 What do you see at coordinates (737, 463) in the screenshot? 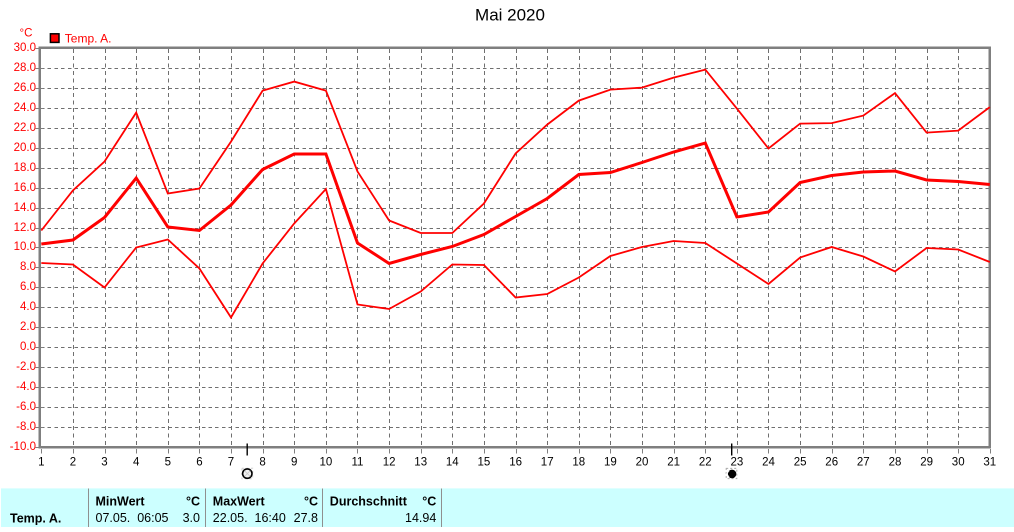
I see `svg-text: 23` at bounding box center [737, 463].